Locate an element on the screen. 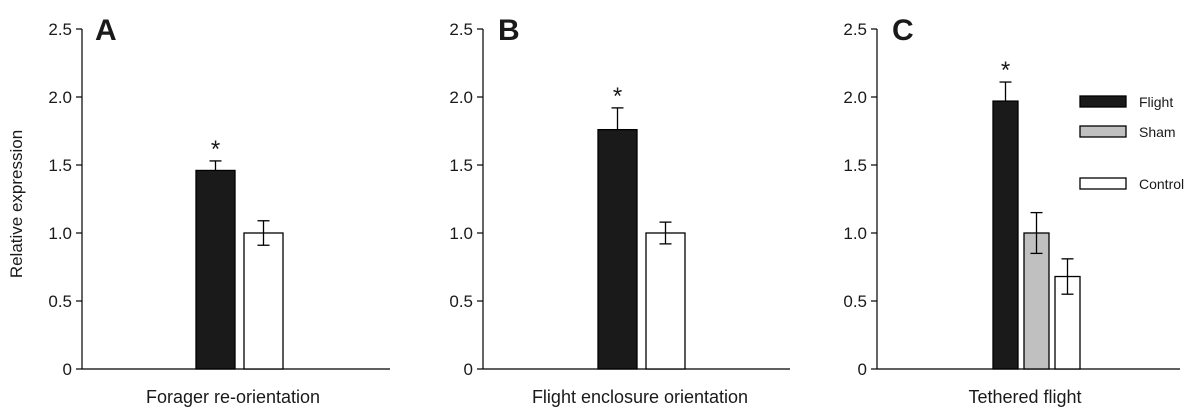 Image resolution: width=1191 pixels, height=409 pixels. error-bar-sham is located at coordinates (1036, 233).